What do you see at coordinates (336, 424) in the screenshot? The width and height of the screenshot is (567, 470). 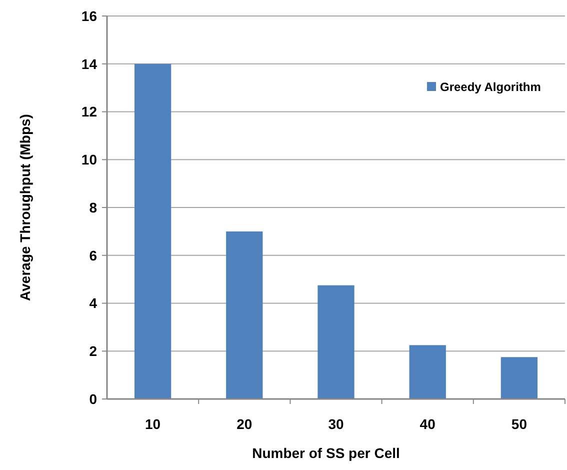 I see `x-tick-label: 30` at bounding box center [336, 424].